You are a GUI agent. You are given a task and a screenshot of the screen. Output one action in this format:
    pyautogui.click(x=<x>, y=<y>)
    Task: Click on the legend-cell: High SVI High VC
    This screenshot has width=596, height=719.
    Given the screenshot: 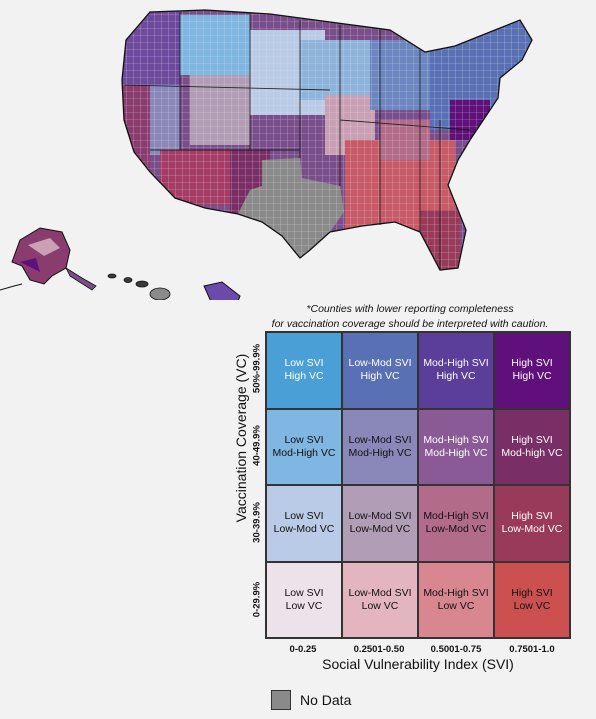 What is the action you would take?
    pyautogui.click(x=532, y=370)
    